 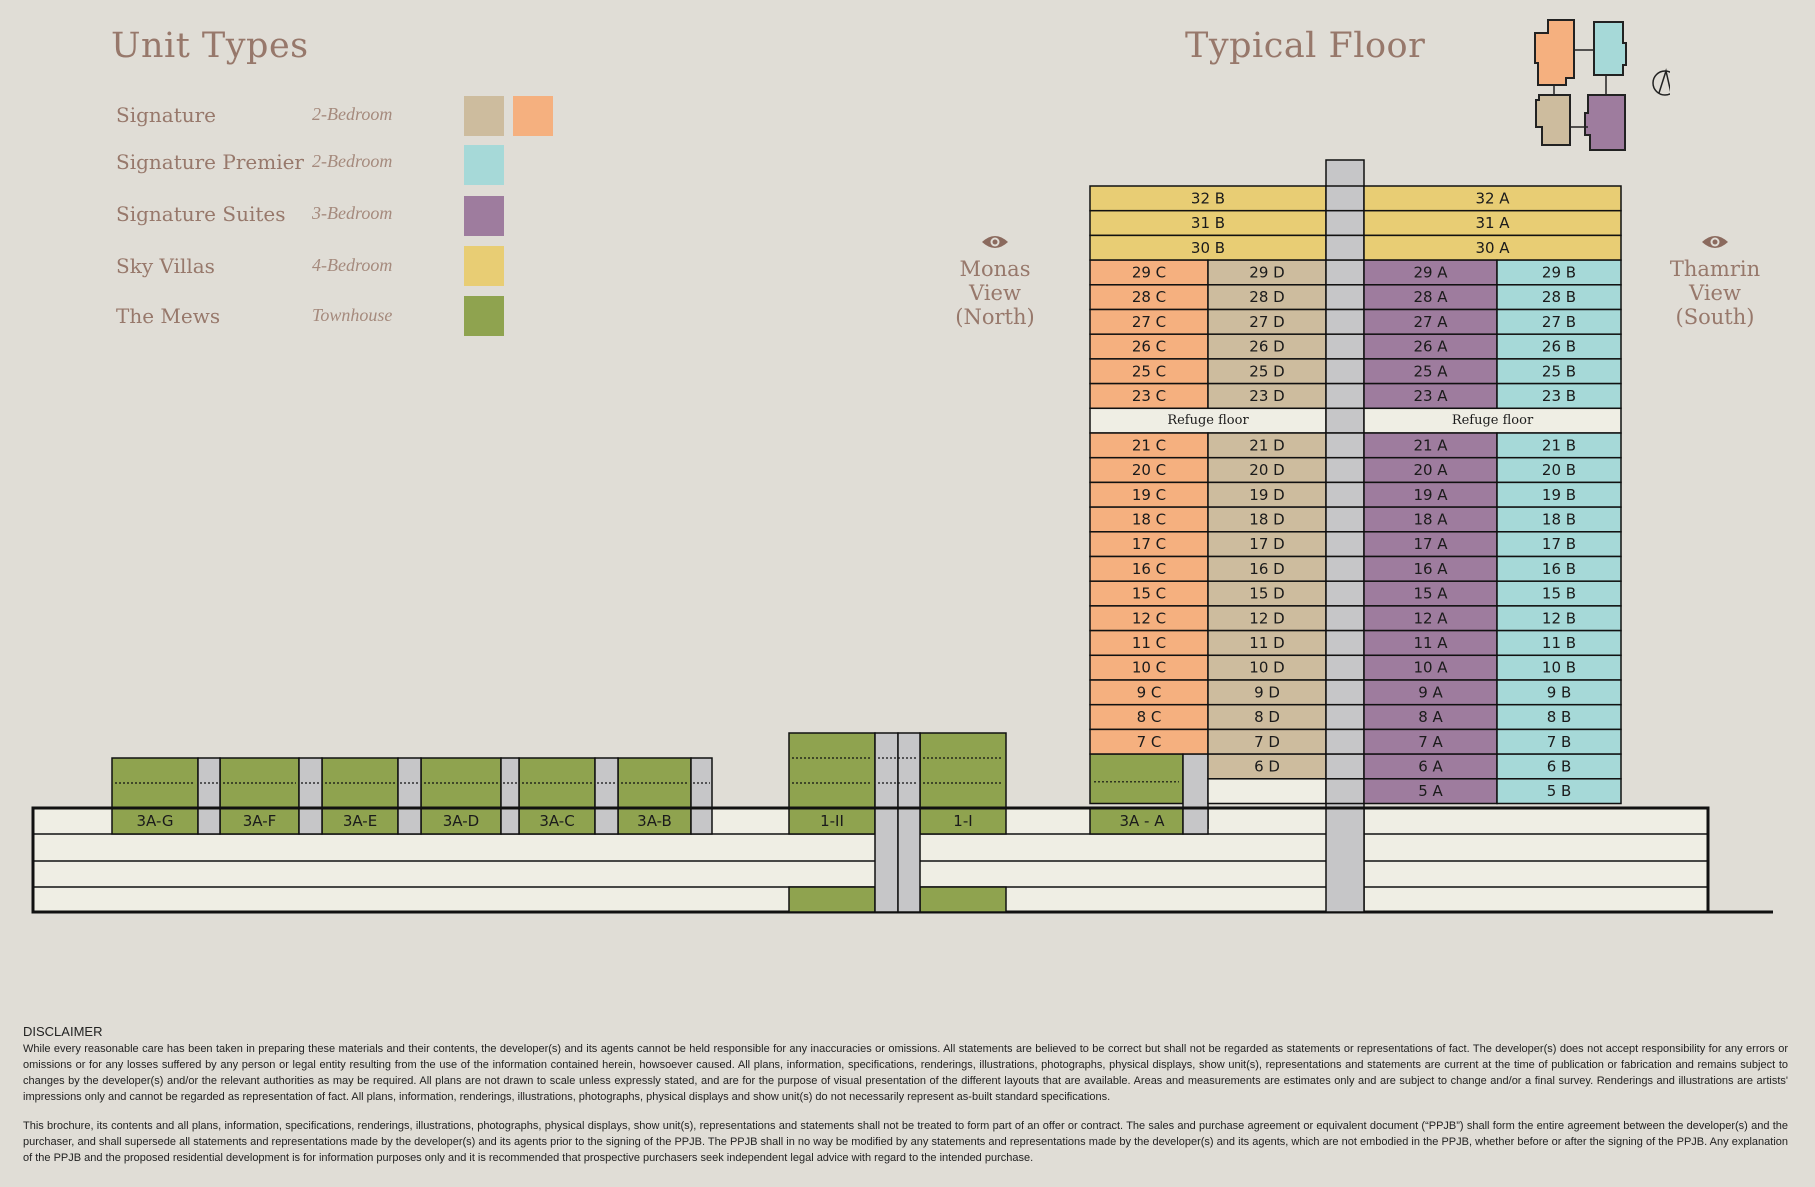 I want to click on unit-a-label: 5 A, so click(x=1430, y=791).